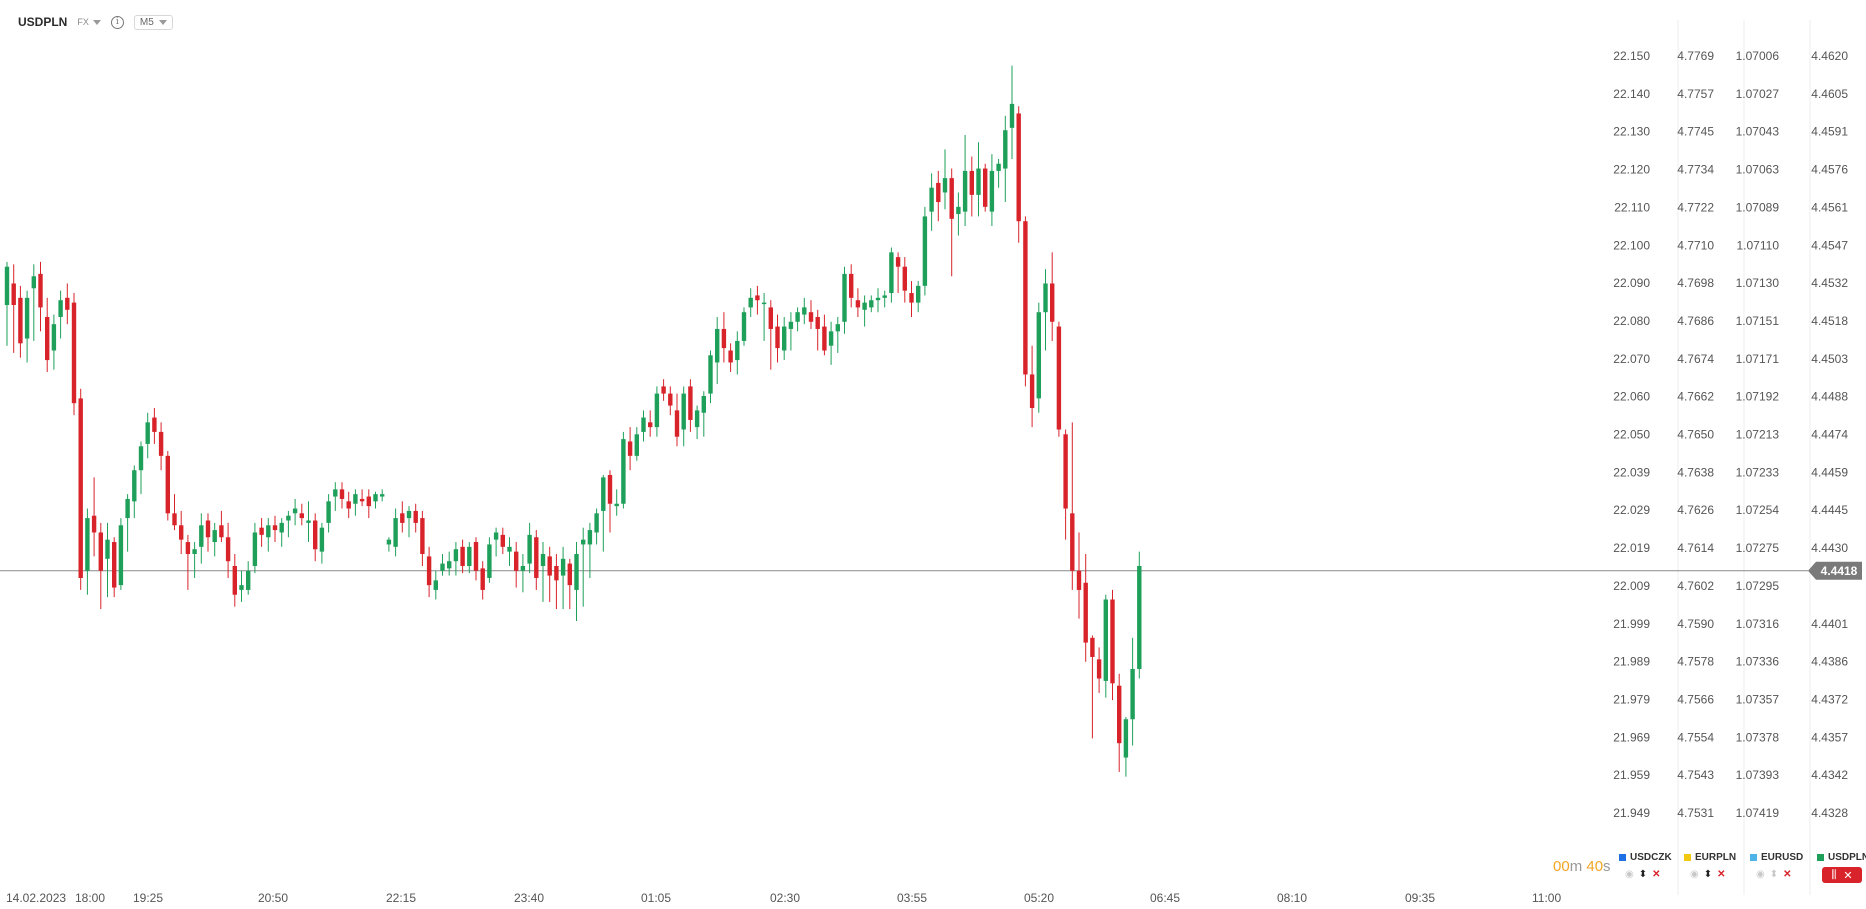 Image resolution: width=1866 pixels, height=909 pixels. I want to click on price-tick-label: 4.4372, so click(1829, 699).